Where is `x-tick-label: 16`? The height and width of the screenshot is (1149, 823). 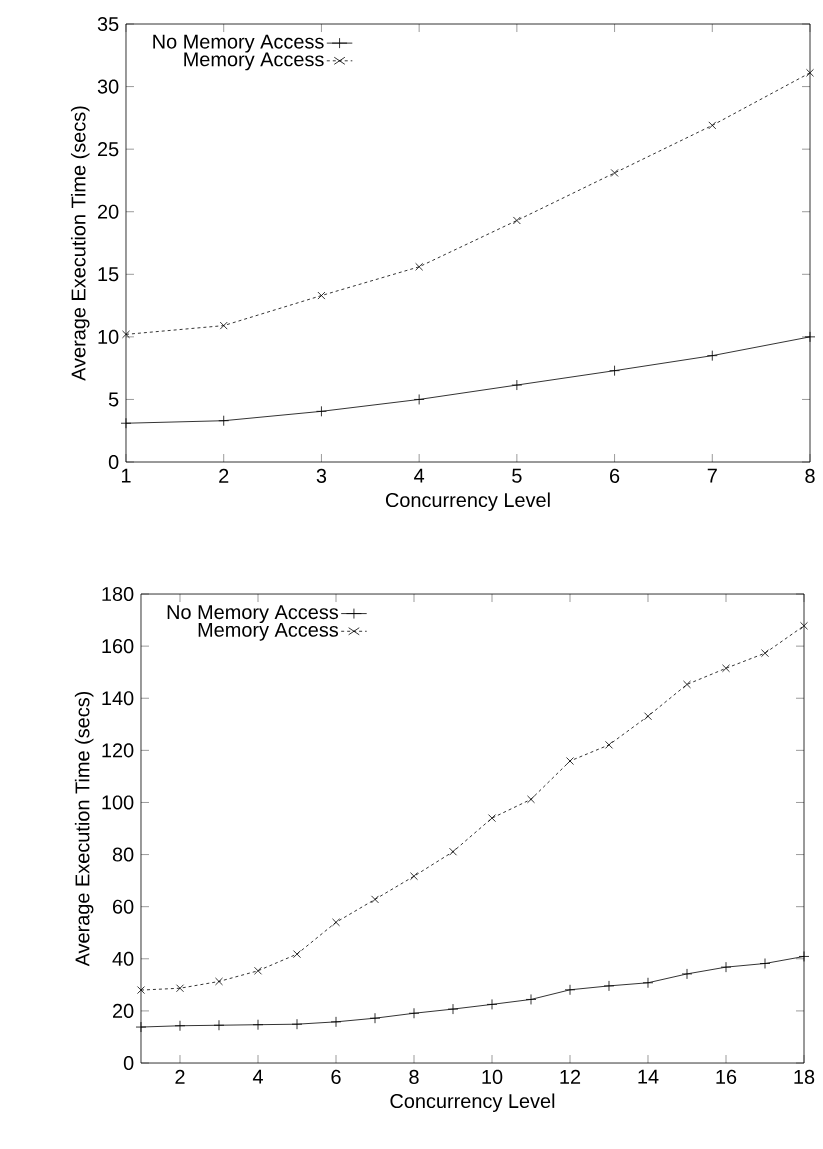
x-tick-label: 16 is located at coordinates (726, 1076).